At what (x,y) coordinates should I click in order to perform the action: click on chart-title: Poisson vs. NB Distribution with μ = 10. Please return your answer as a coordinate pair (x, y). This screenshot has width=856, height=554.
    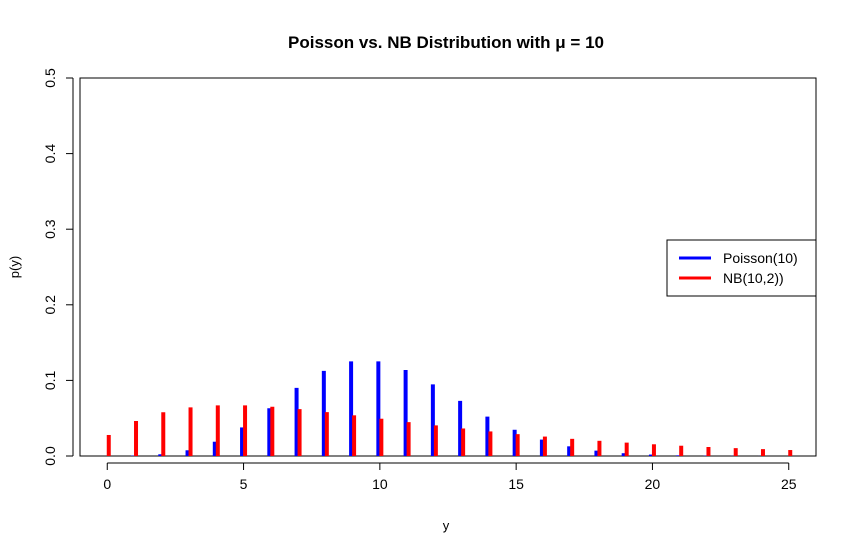
    Looking at the image, I should click on (446, 42).